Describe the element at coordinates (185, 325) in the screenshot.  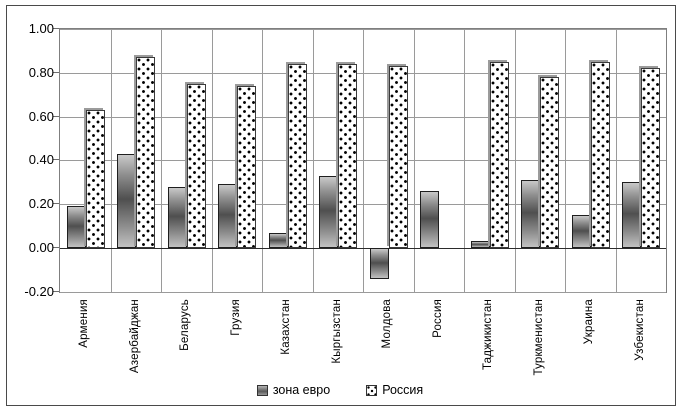
I see `x-axis-category-label: Беларусь` at that location.